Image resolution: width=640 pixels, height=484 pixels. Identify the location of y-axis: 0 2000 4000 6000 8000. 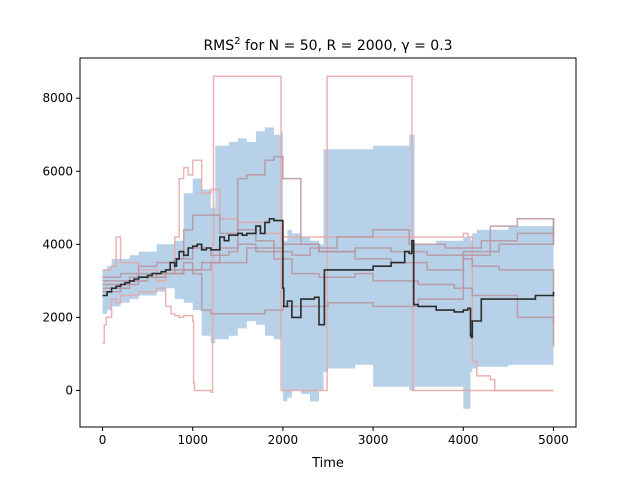
(61, 244).